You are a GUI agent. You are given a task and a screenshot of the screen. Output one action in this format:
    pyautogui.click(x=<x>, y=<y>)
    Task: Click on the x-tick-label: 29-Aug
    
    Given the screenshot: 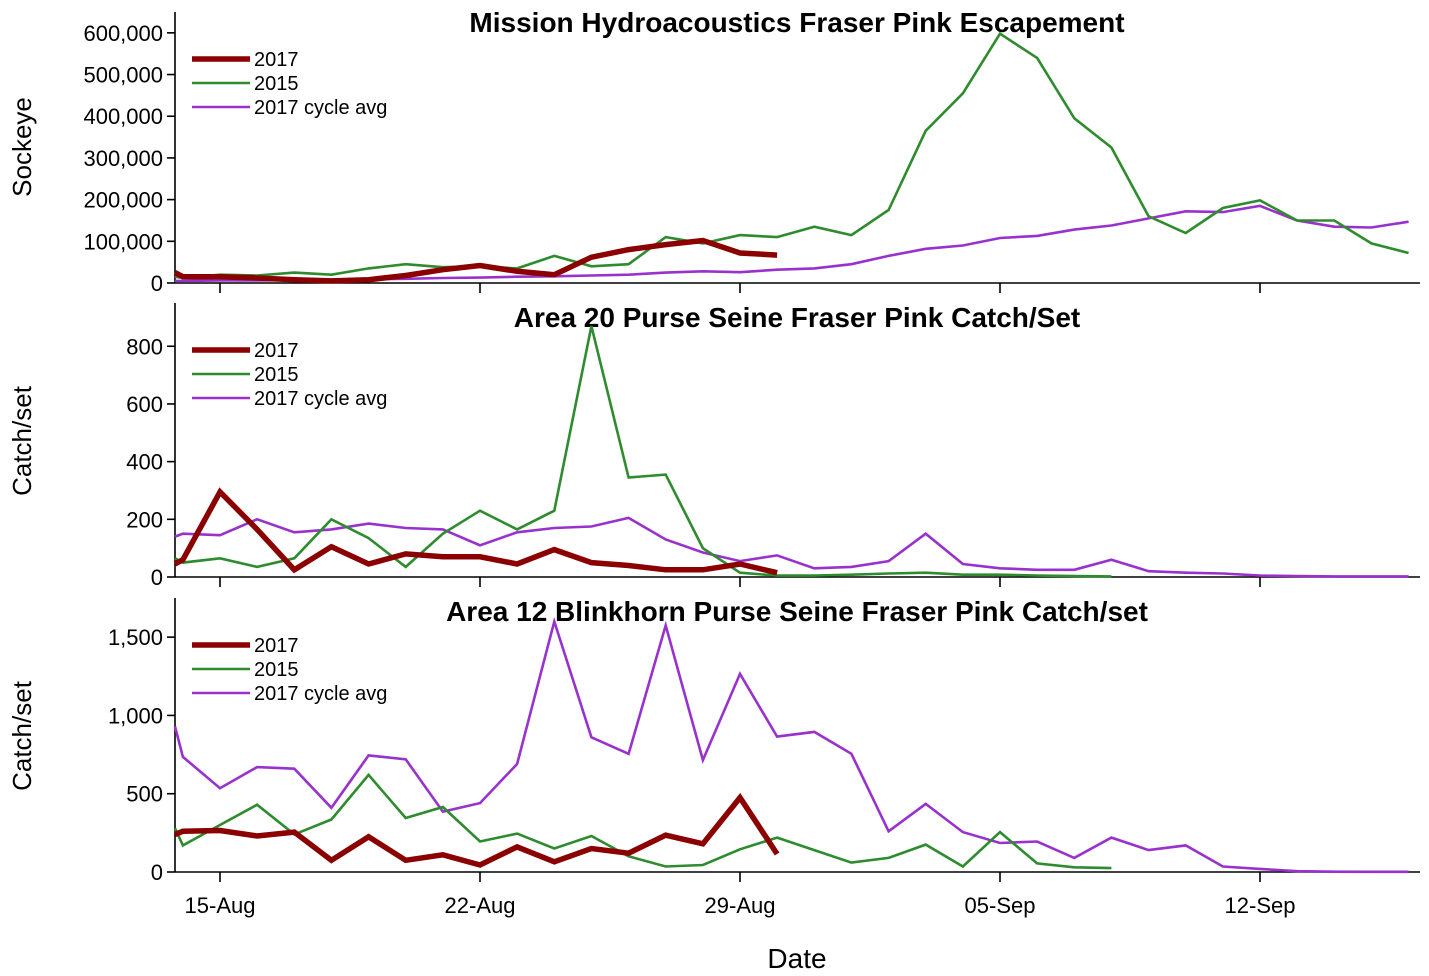 What is the action you would take?
    pyautogui.click(x=740, y=905)
    